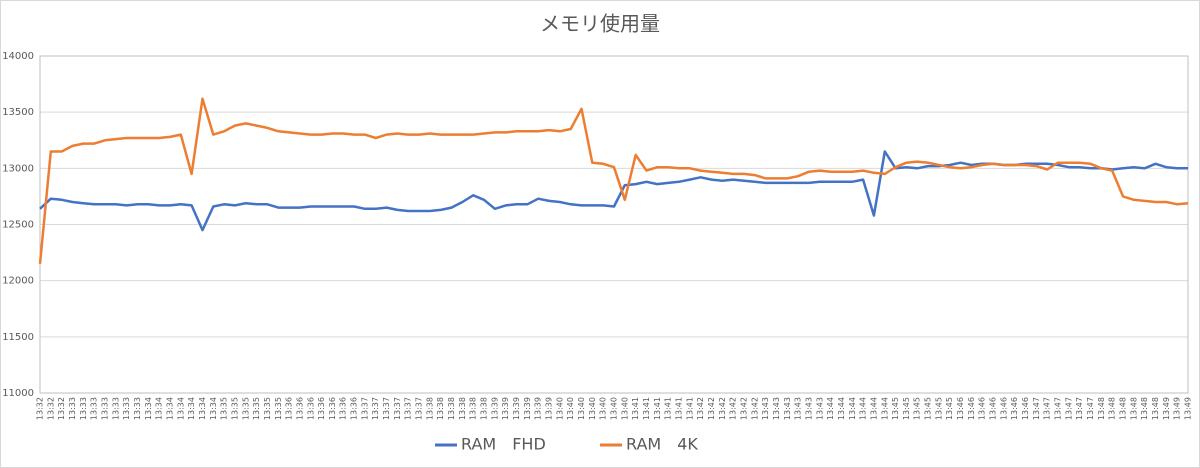  Describe the element at coordinates (18, 281) in the screenshot. I see `y-tick-label: 12000` at that location.